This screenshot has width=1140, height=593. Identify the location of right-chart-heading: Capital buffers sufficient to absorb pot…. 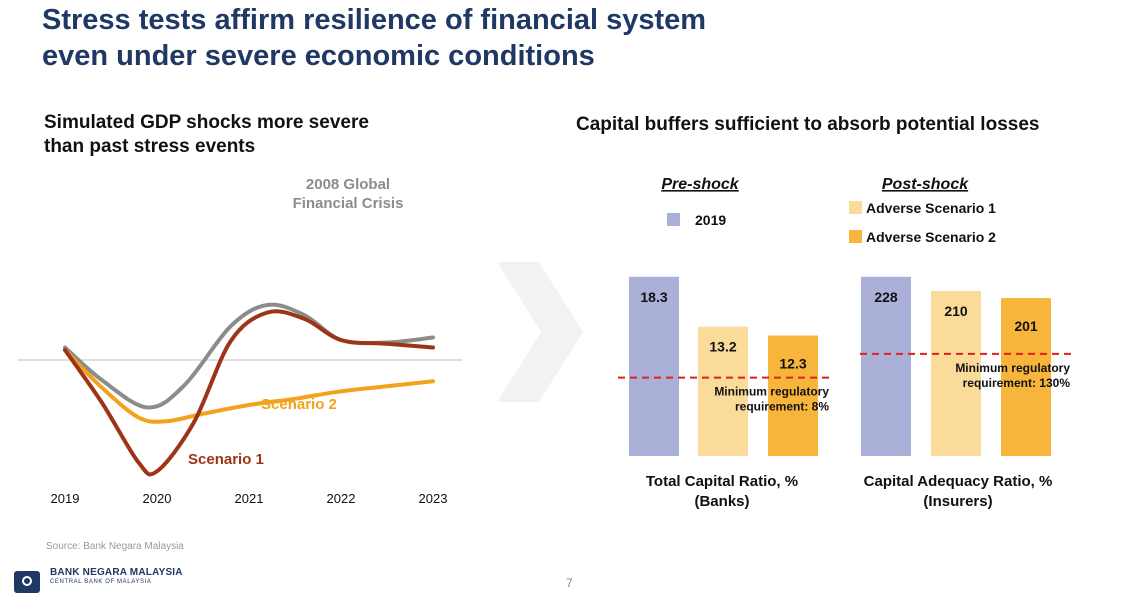
(808, 124).